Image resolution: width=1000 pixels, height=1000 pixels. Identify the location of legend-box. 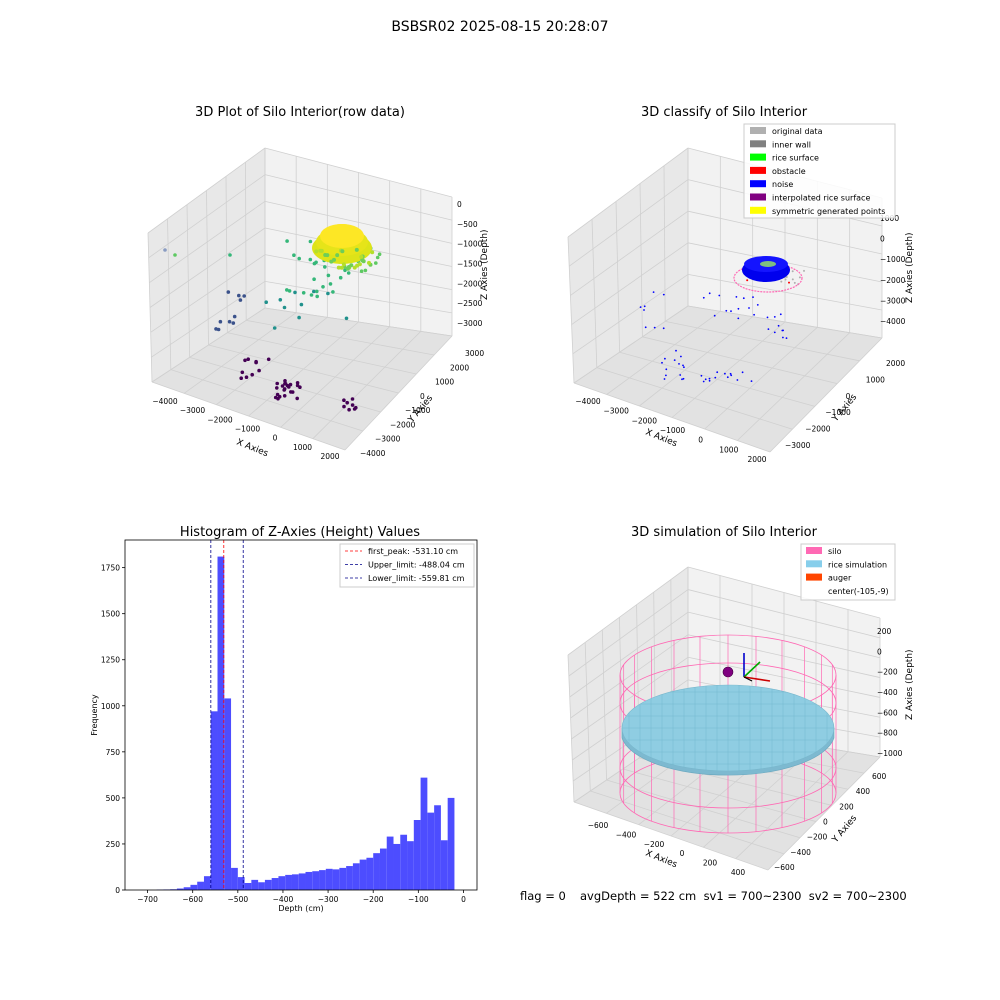
(819, 171).